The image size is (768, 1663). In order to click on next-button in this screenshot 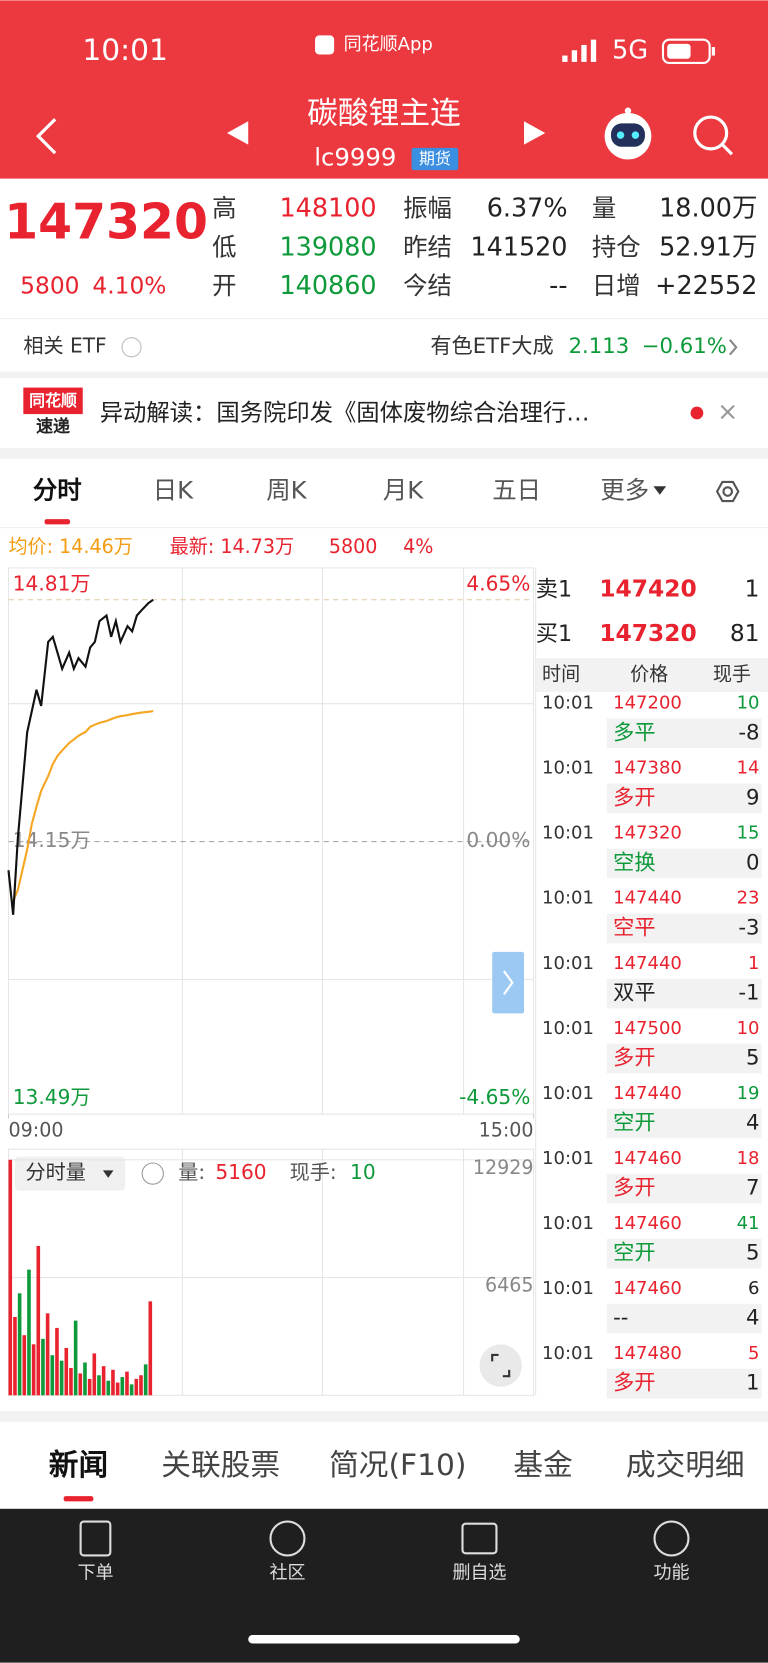, I will do `click(535, 133)`.